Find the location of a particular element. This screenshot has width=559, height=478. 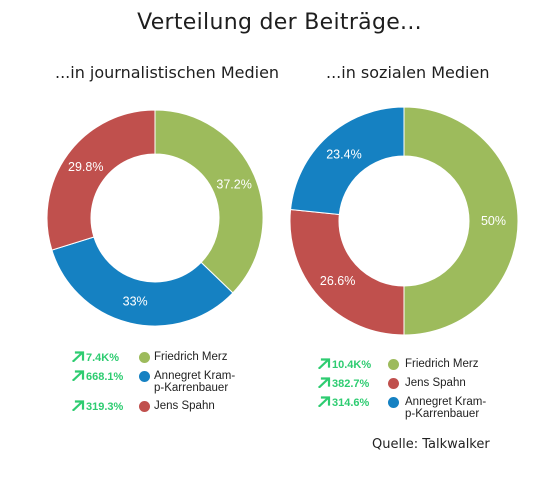

slice-label-jens-spahn: 26.6% is located at coordinates (337, 281).